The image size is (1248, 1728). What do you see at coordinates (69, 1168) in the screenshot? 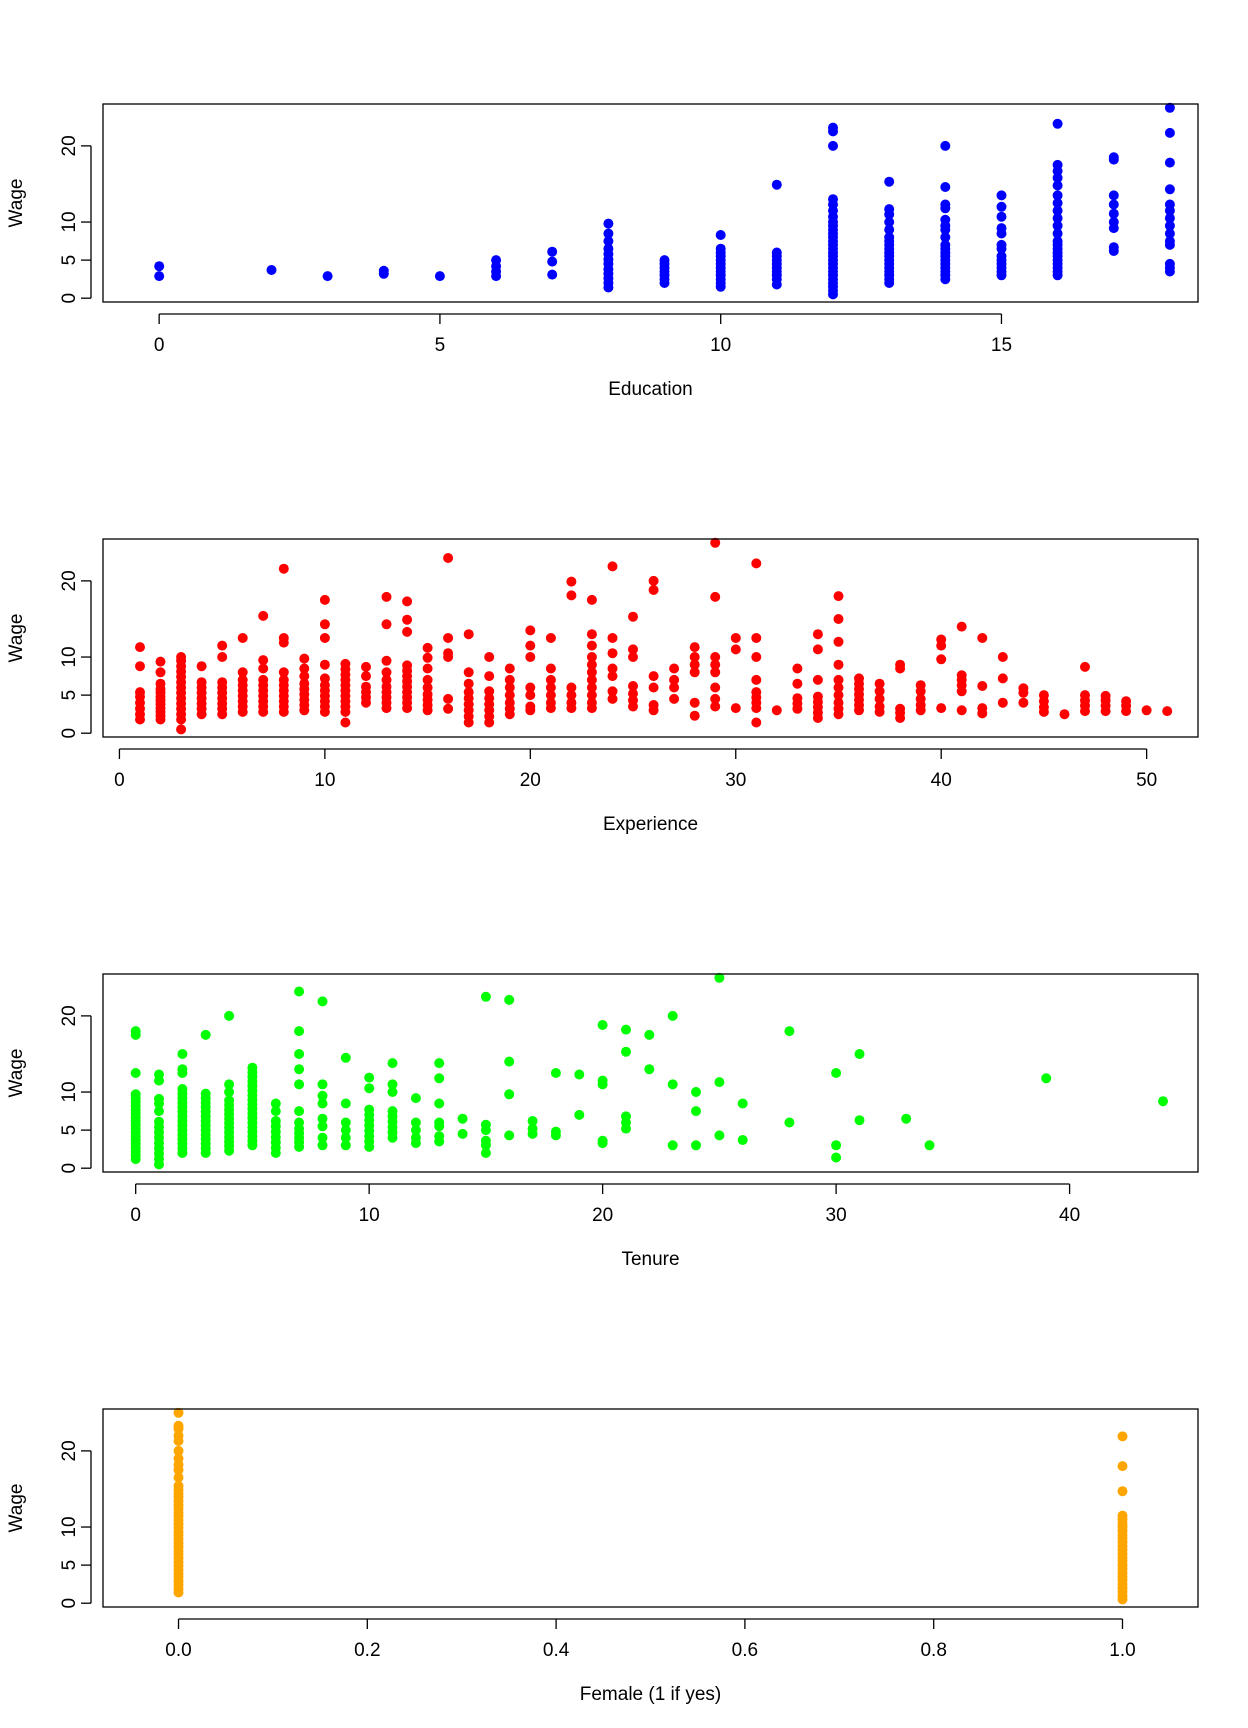
I see `y-tick-label: 0` at bounding box center [69, 1168].